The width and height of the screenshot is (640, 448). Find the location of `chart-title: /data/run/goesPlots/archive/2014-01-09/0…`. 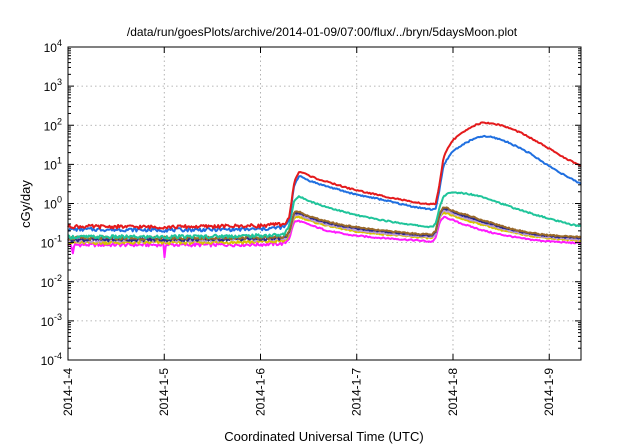

chart-title: /data/run/goesPlots/archive/2014-01-09/0… is located at coordinates (322, 32).